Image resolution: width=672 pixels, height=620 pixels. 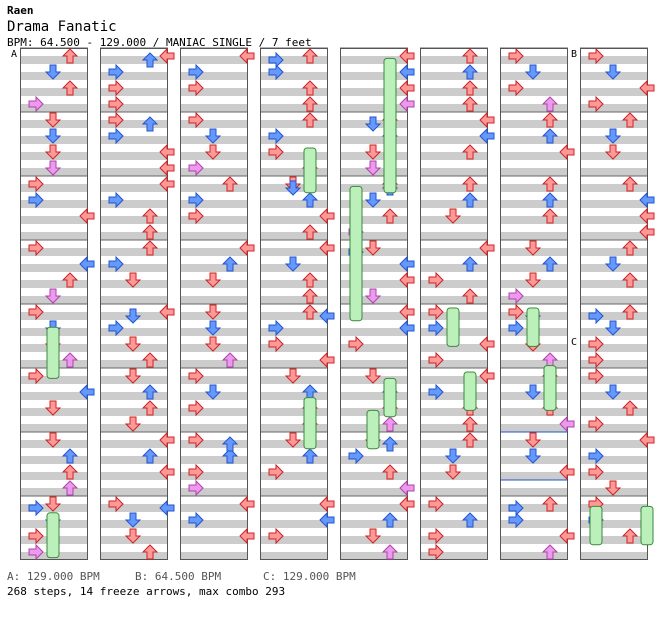 I want to click on chart-column, so click(x=454, y=304).